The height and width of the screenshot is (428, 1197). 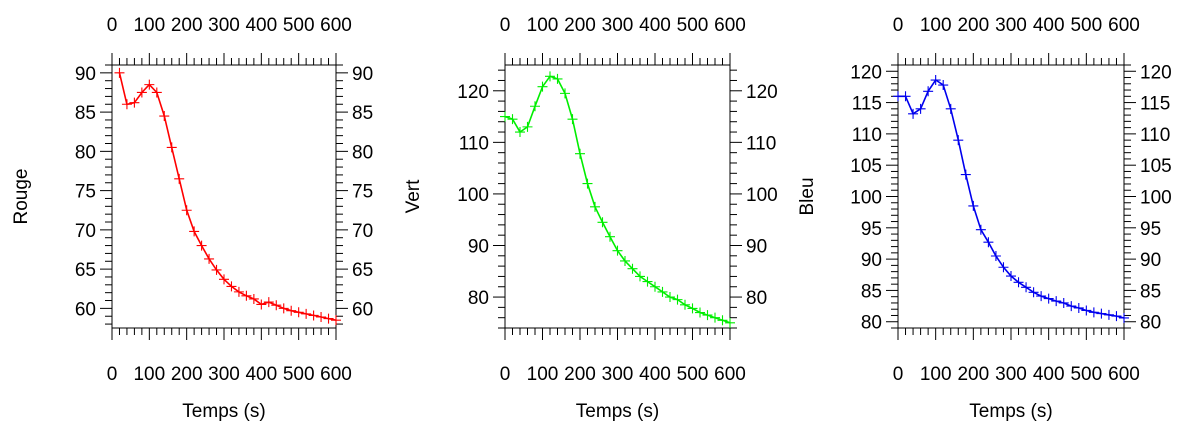 What do you see at coordinates (112, 25) in the screenshot?
I see `x-tick-label-top: 0` at bounding box center [112, 25].